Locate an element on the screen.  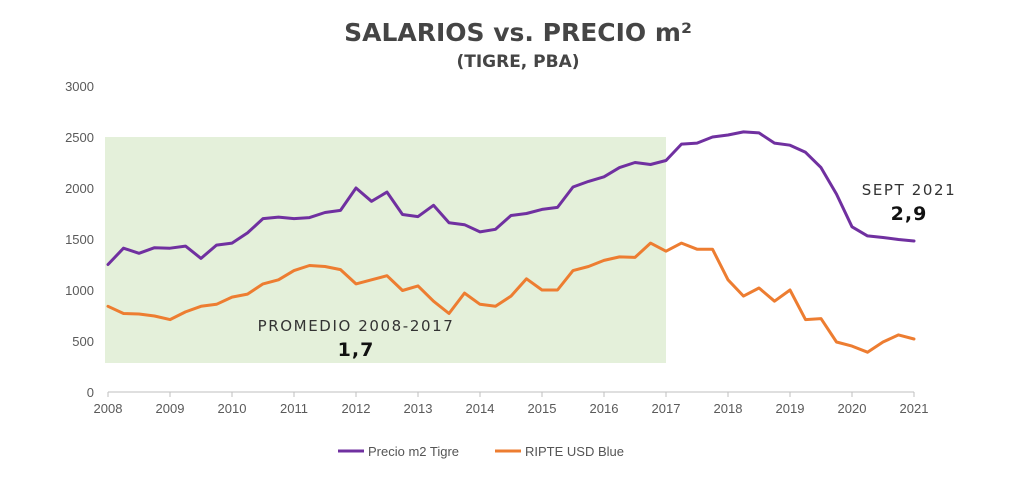
x-tick-label: 2015 is located at coordinates (542, 408).